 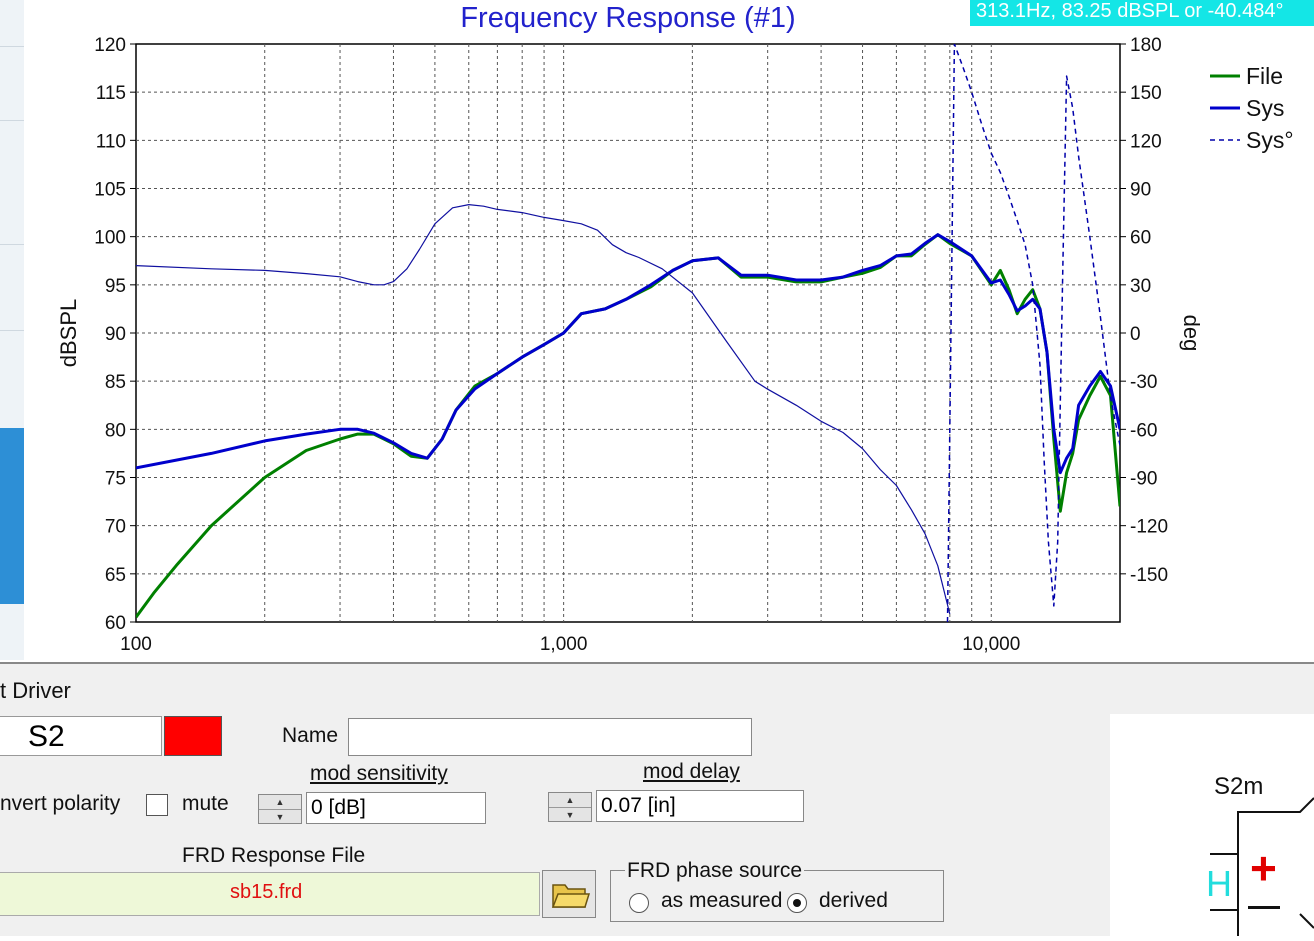 What do you see at coordinates (627, 18) in the screenshot?
I see `chart-title: Frequency Response (#1)` at bounding box center [627, 18].